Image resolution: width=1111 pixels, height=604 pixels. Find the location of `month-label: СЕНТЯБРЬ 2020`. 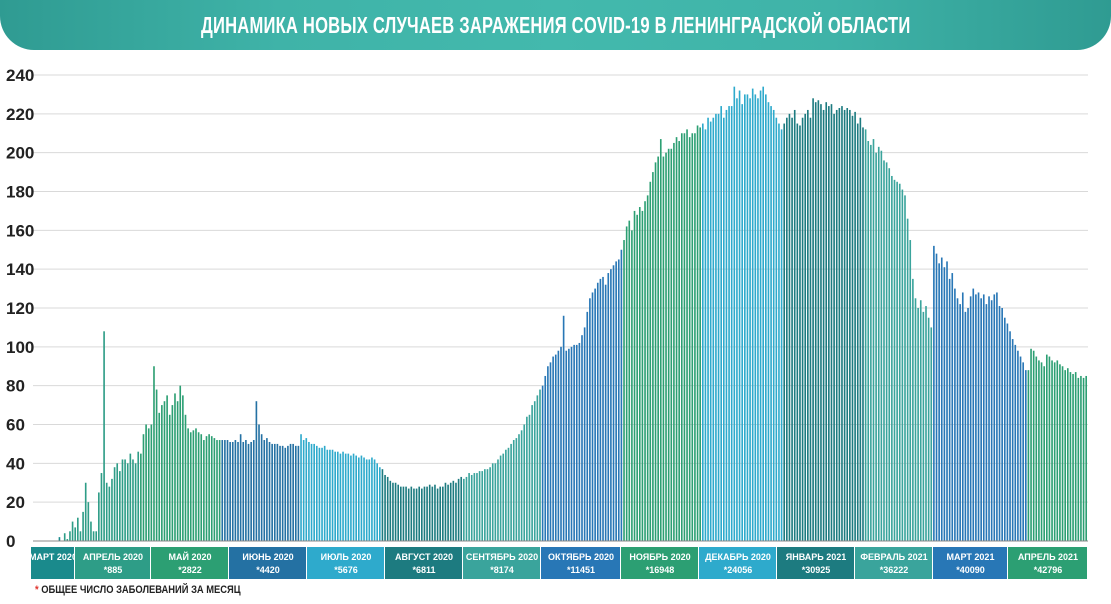

month-label: СЕНТЯБРЬ 2020 is located at coordinates (502, 557).